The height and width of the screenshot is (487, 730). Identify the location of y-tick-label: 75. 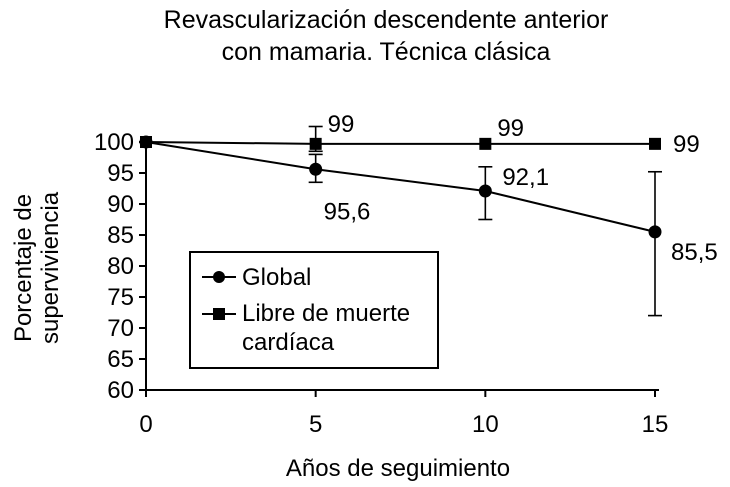
(120, 297).